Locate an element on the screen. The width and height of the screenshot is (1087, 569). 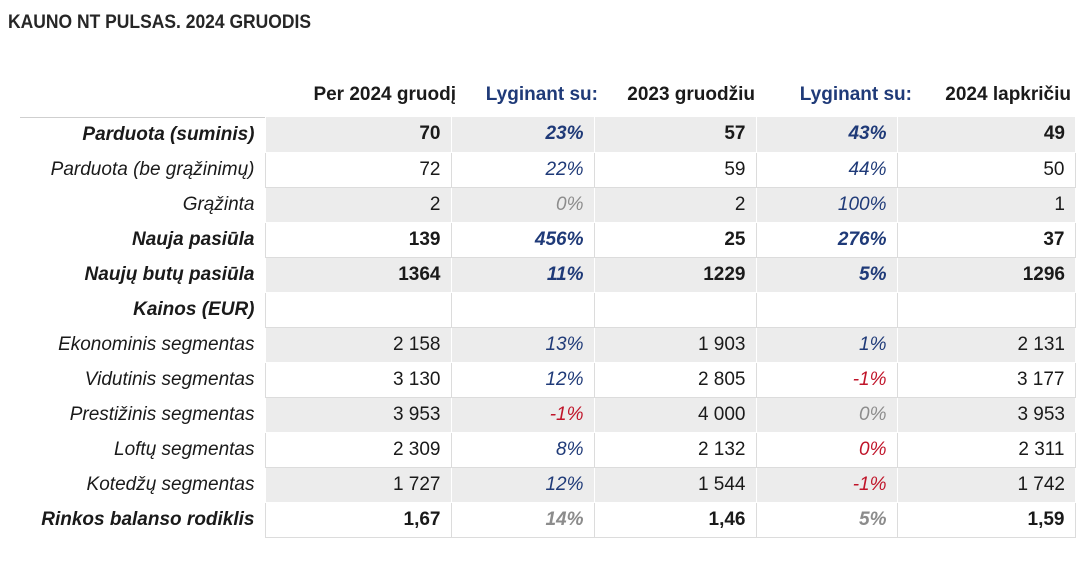
cell-prev-month: 37 is located at coordinates (986, 239).